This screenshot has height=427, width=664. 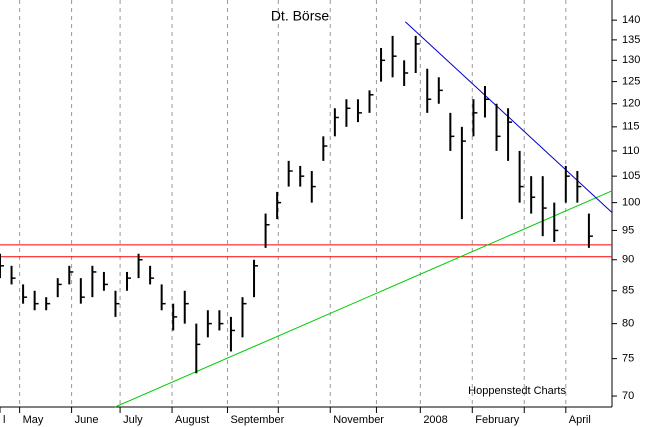 I want to click on annotation: Hoppenstedt Charts, so click(x=517, y=391).